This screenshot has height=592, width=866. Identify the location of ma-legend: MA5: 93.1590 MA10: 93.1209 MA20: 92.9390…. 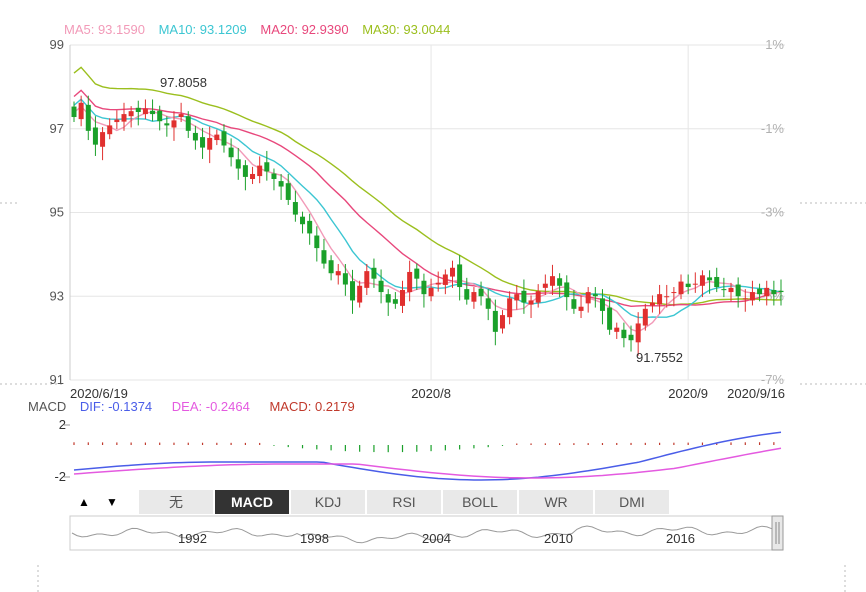
(262, 29).